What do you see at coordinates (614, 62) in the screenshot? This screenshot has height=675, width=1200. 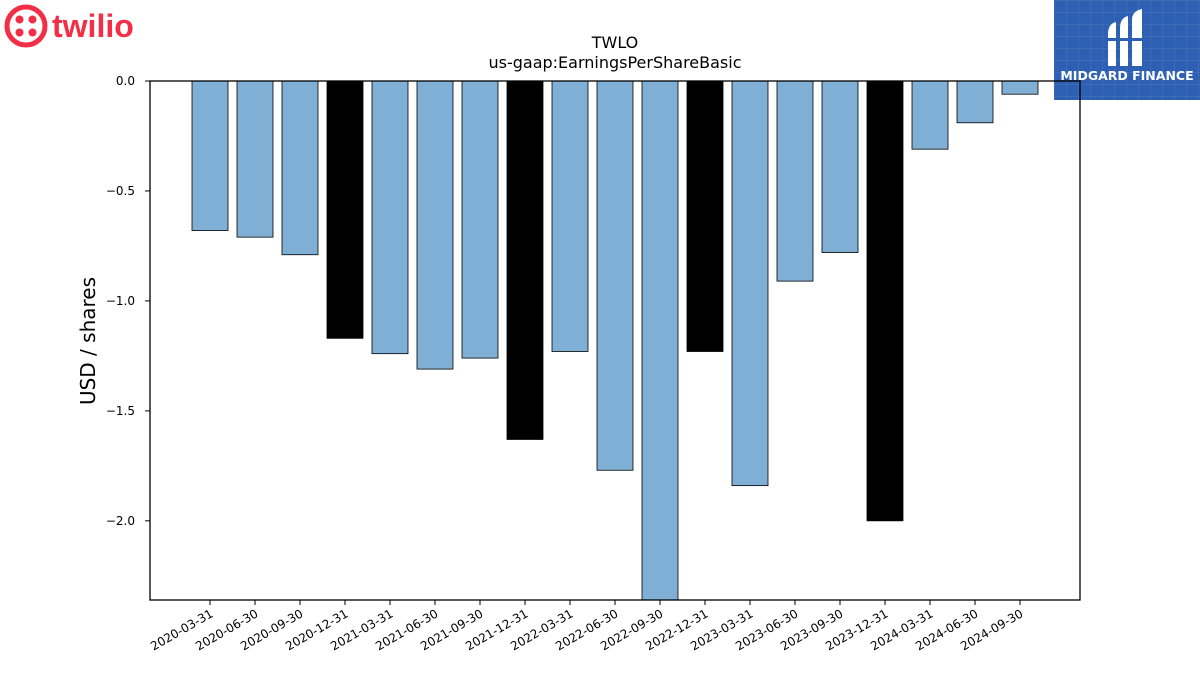 I see `chart-subtitle: us-gaap:EarningsPerShareBasic` at bounding box center [614, 62].